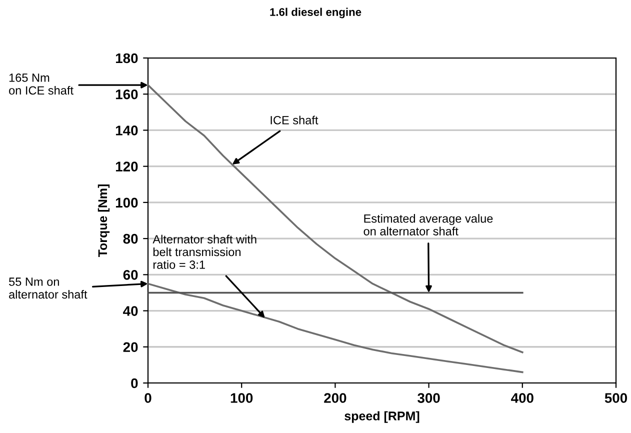 This screenshot has height=433, width=631. Describe the element at coordinates (148, 398) in the screenshot. I see `x-tick-label: 0` at that location.